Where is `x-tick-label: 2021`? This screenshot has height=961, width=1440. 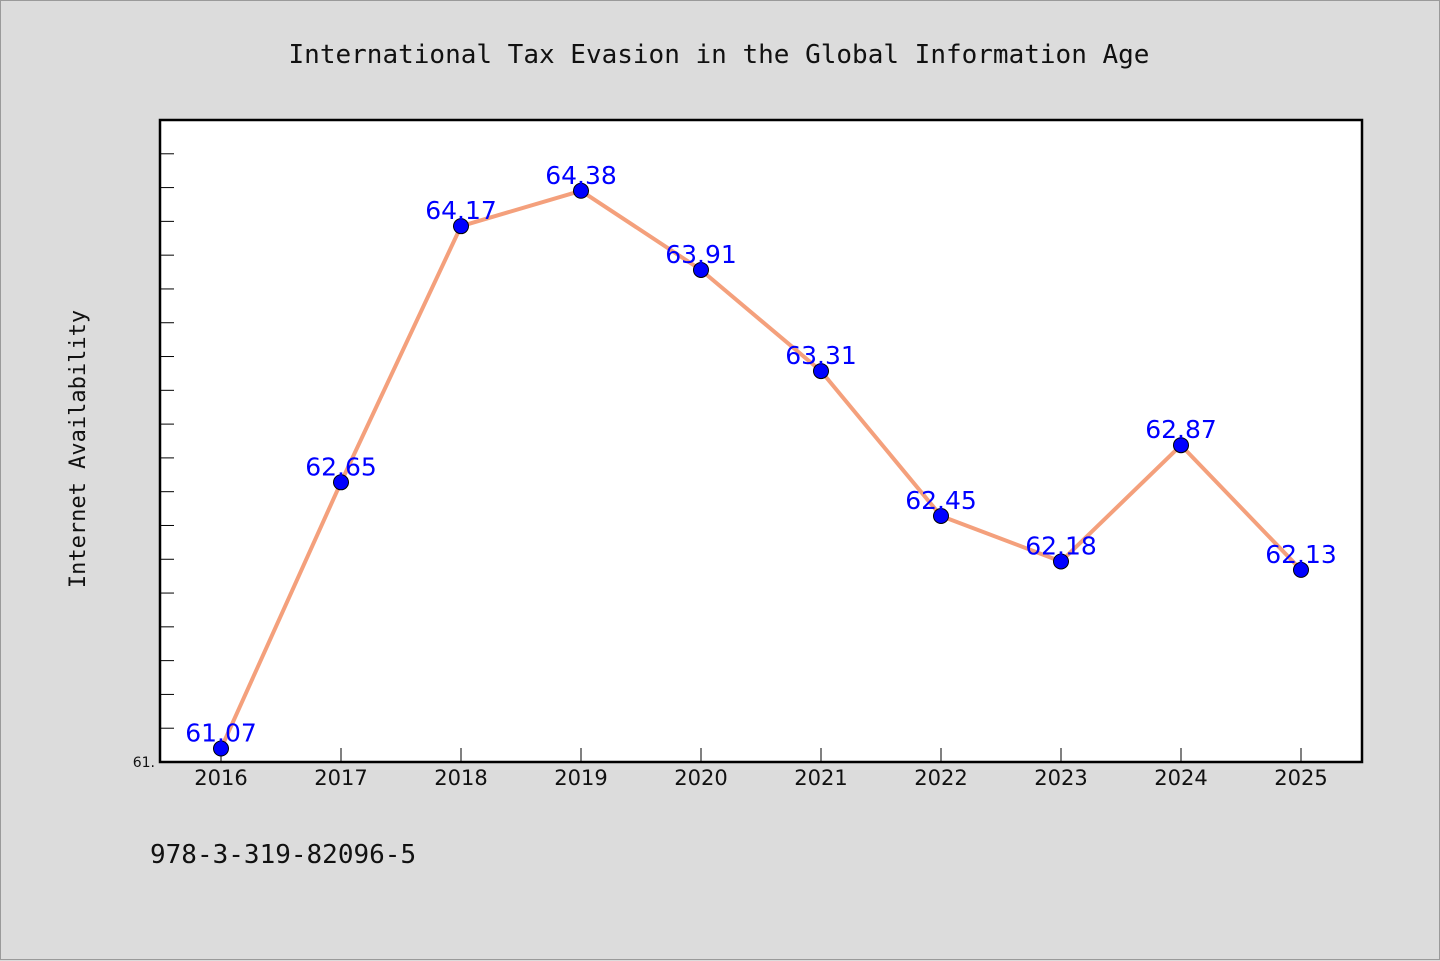
x-tick-label: 2021 is located at coordinates (820, 778).